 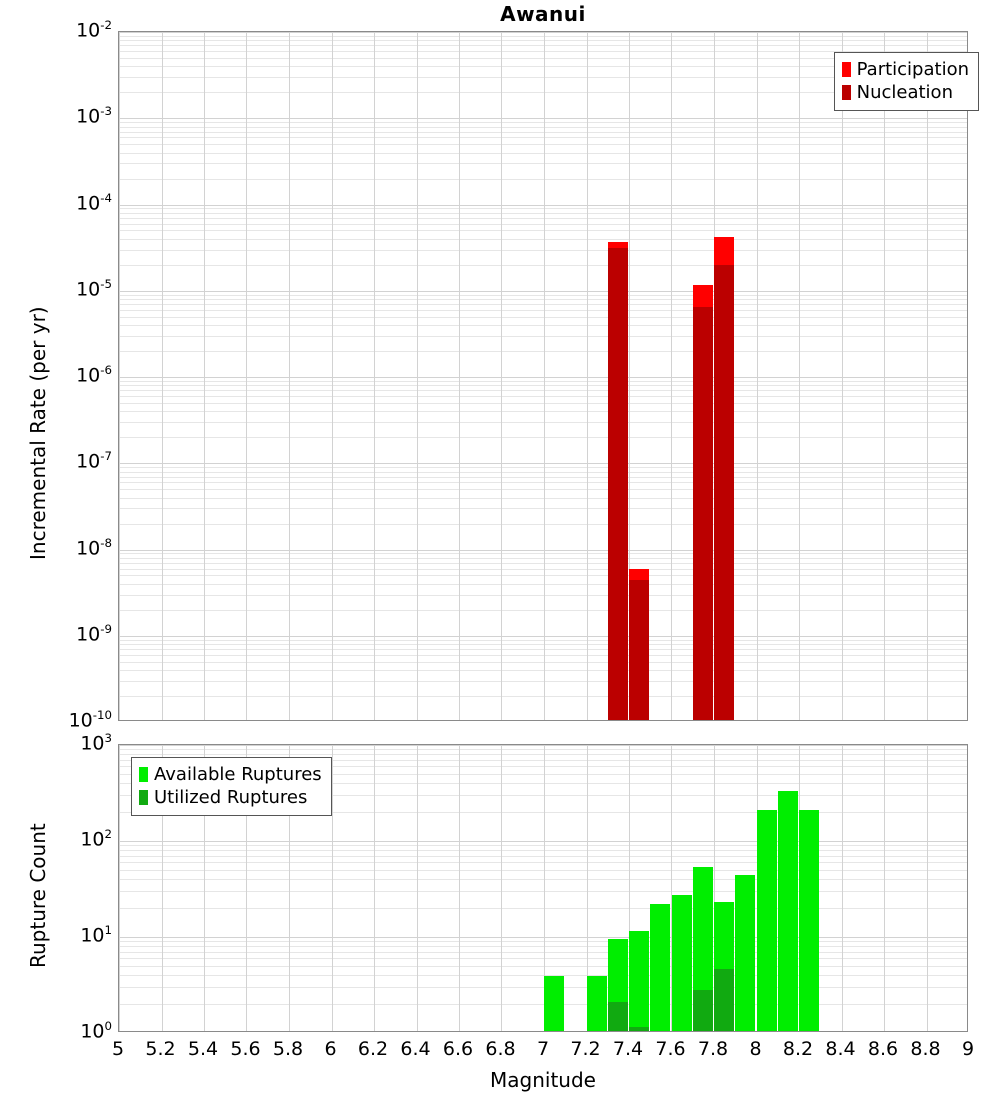 What do you see at coordinates (912, 69) in the screenshot?
I see `legend-label: Participation` at bounding box center [912, 69].